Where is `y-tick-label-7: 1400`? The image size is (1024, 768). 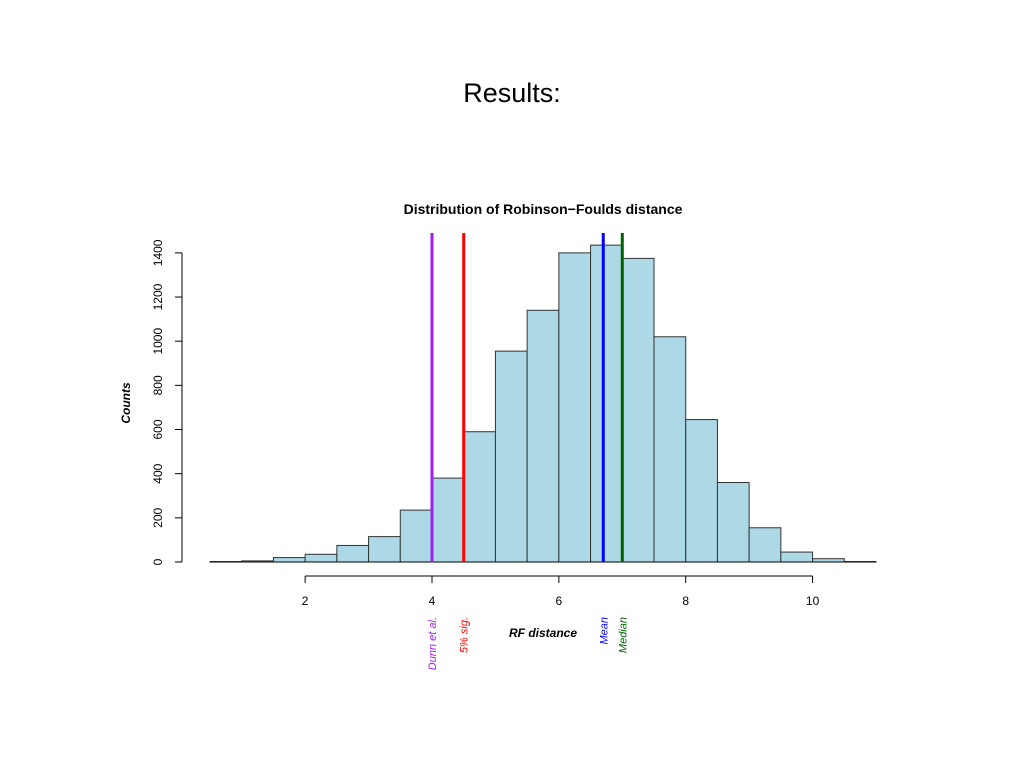
y-tick-label-7: 1400 is located at coordinates (158, 252).